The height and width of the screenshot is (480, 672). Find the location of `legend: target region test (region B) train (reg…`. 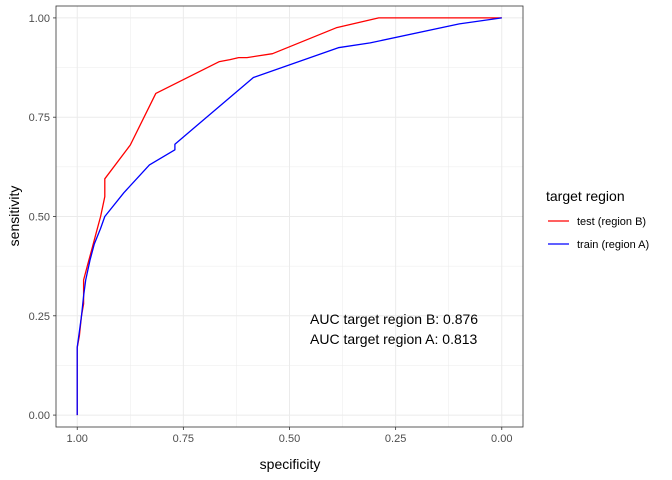

legend: target region test (region B) train (reg… is located at coordinates (597, 219).